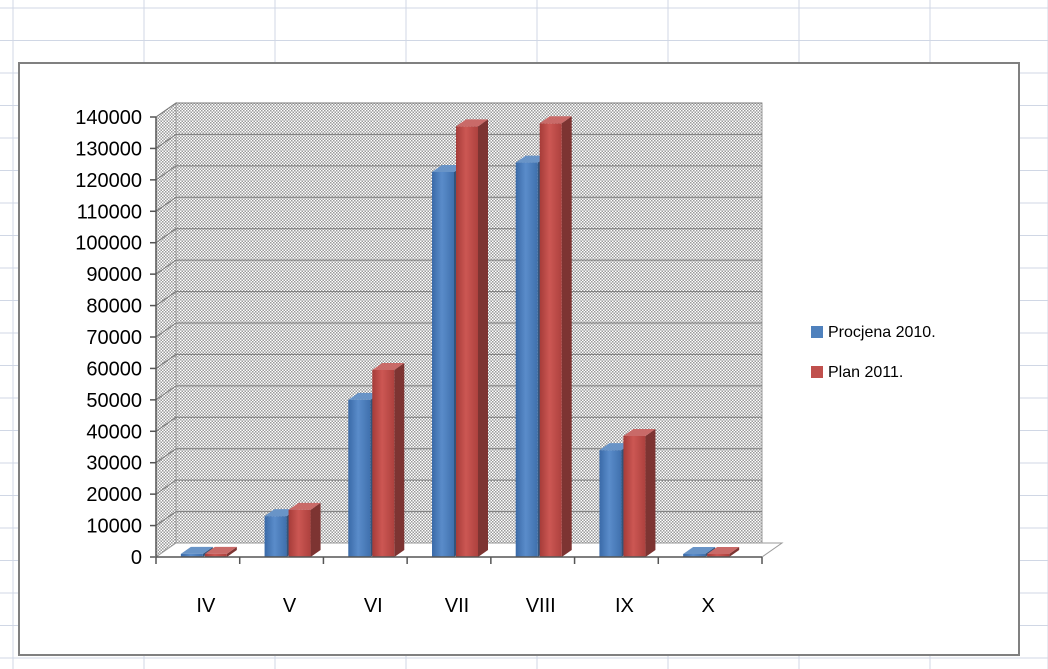 The height and width of the screenshot is (669, 1048). What do you see at coordinates (624, 606) in the screenshot?
I see `x-category-label: IX` at bounding box center [624, 606].